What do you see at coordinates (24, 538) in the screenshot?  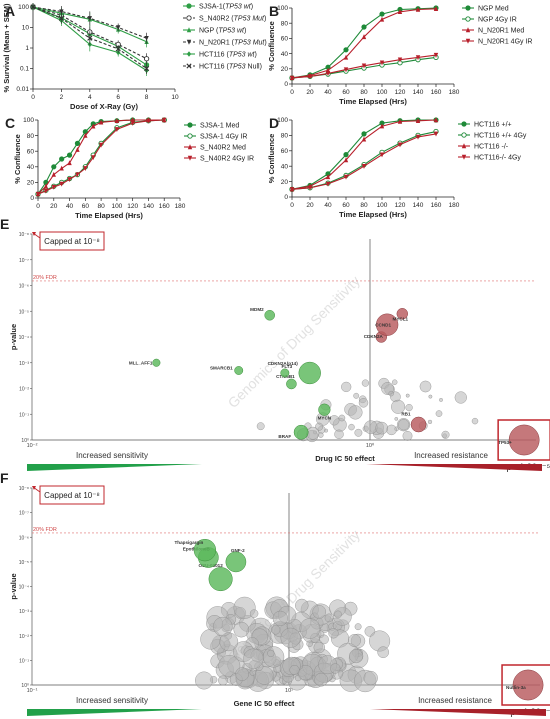 I see `y-tick-label: 10⁻⁶` at bounding box center [24, 538].